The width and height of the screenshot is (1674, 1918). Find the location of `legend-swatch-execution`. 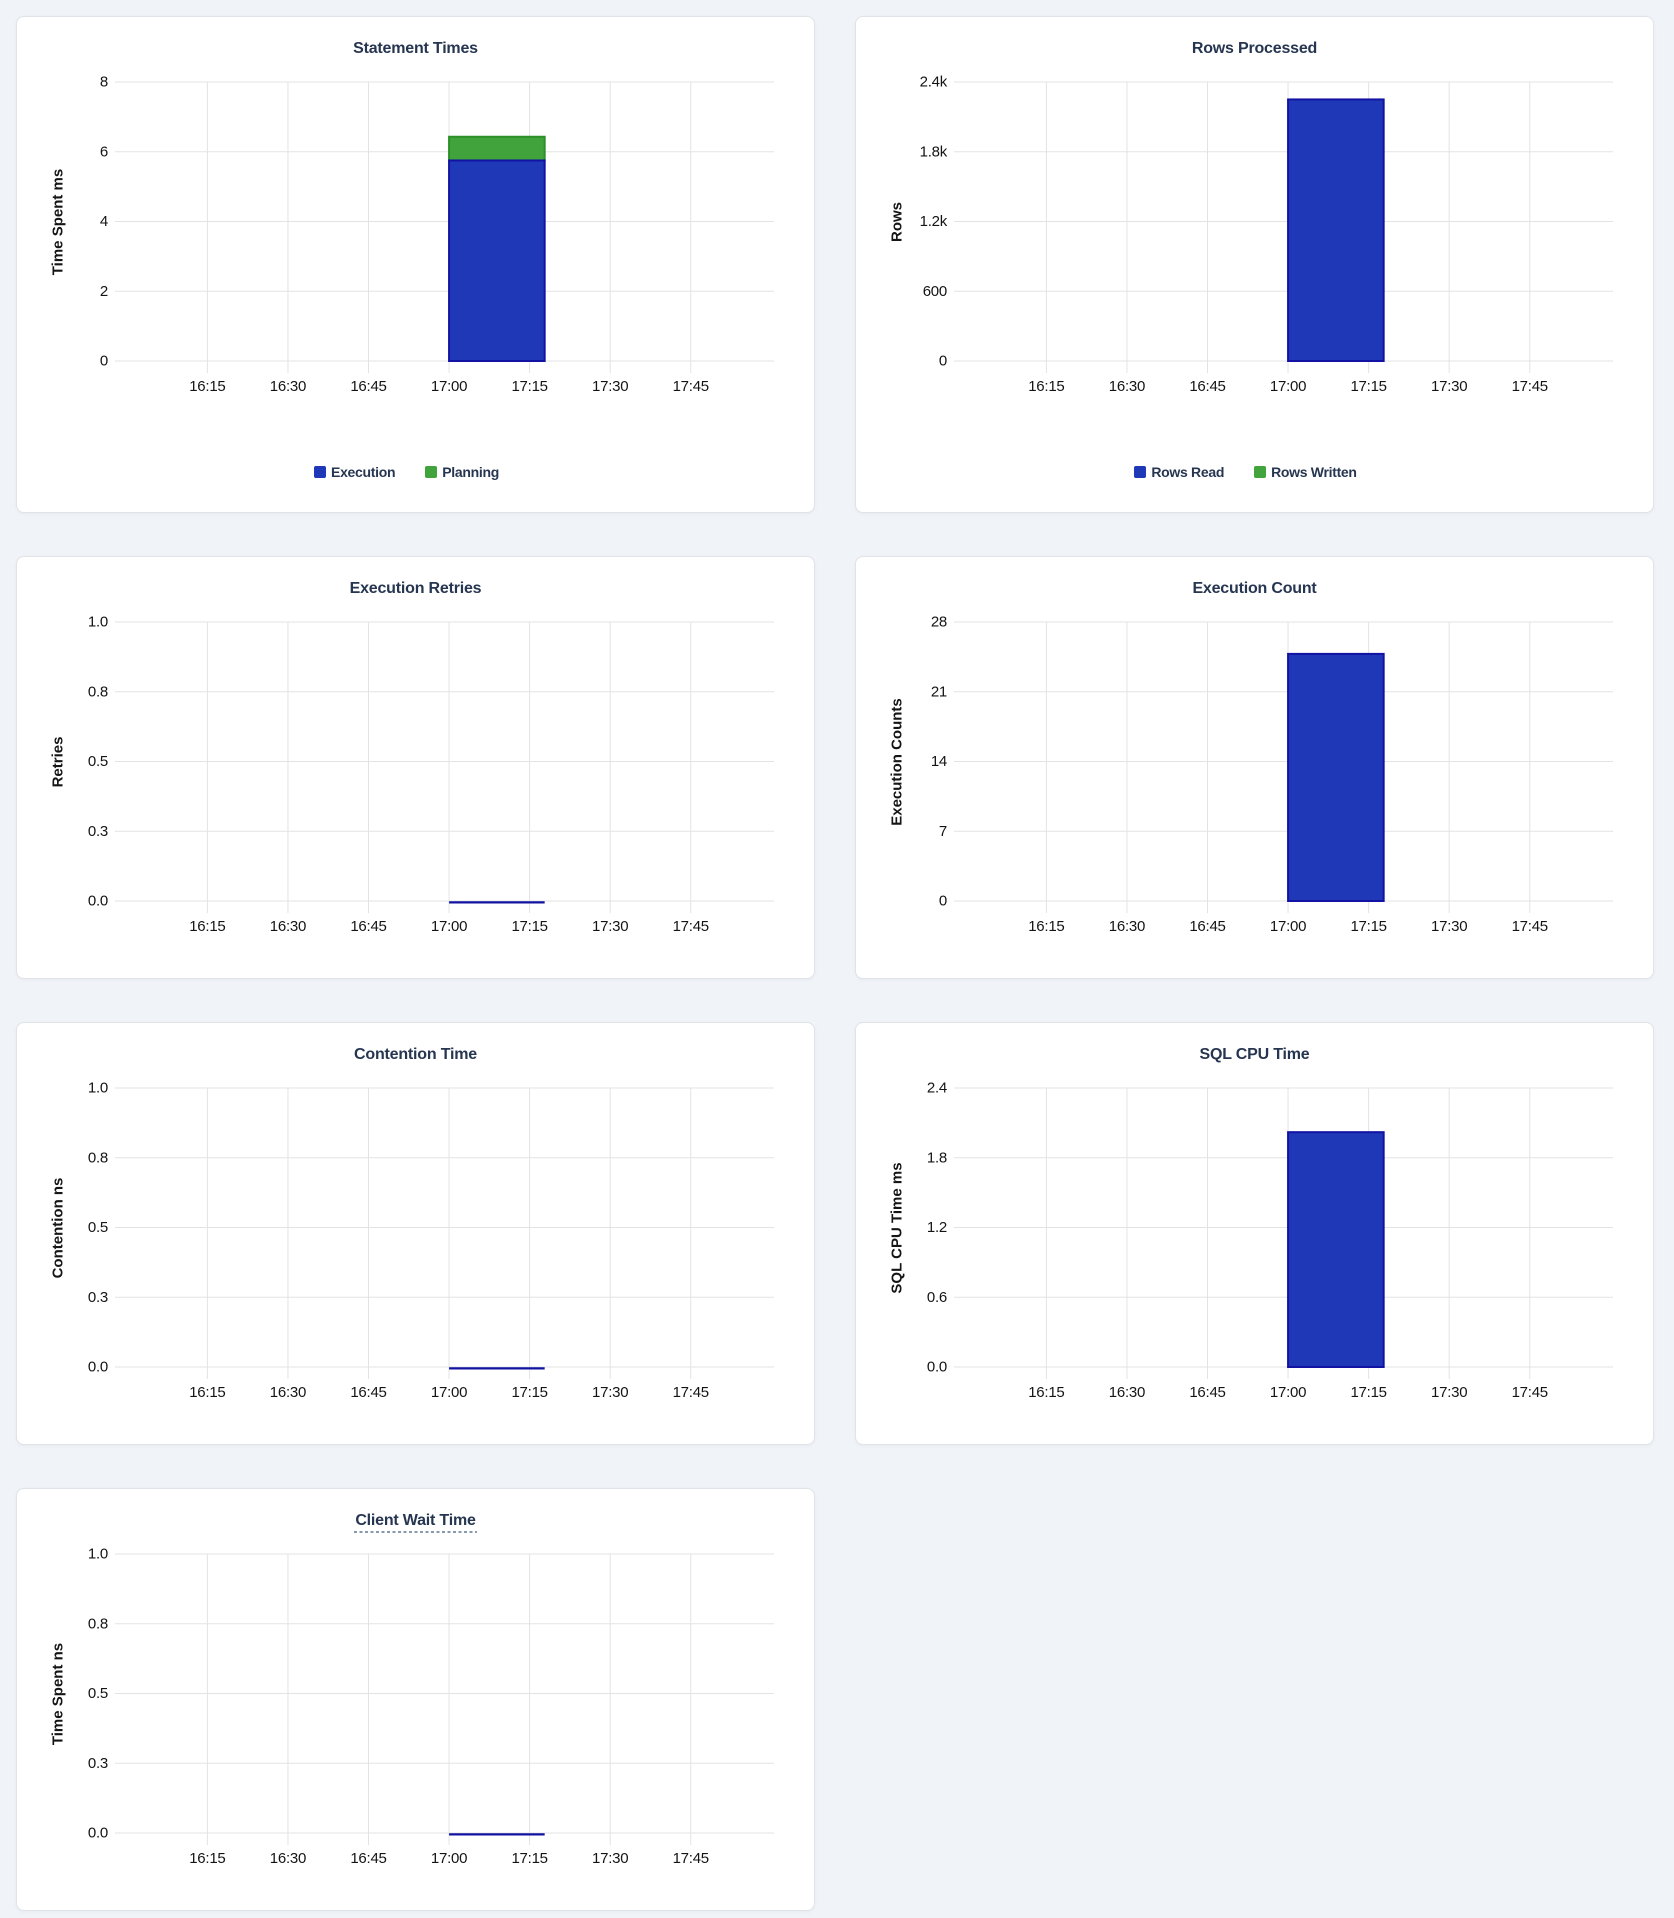

legend-swatch-execution is located at coordinates (320, 472).